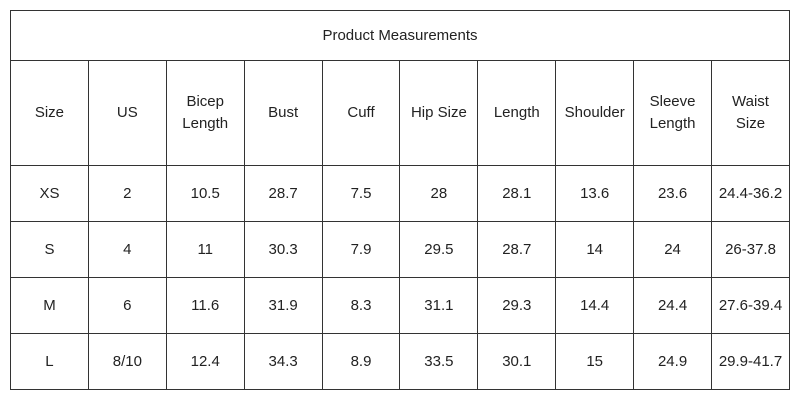 This screenshot has width=800, height=400. I want to click on header-text: Cuff, so click(361, 112).